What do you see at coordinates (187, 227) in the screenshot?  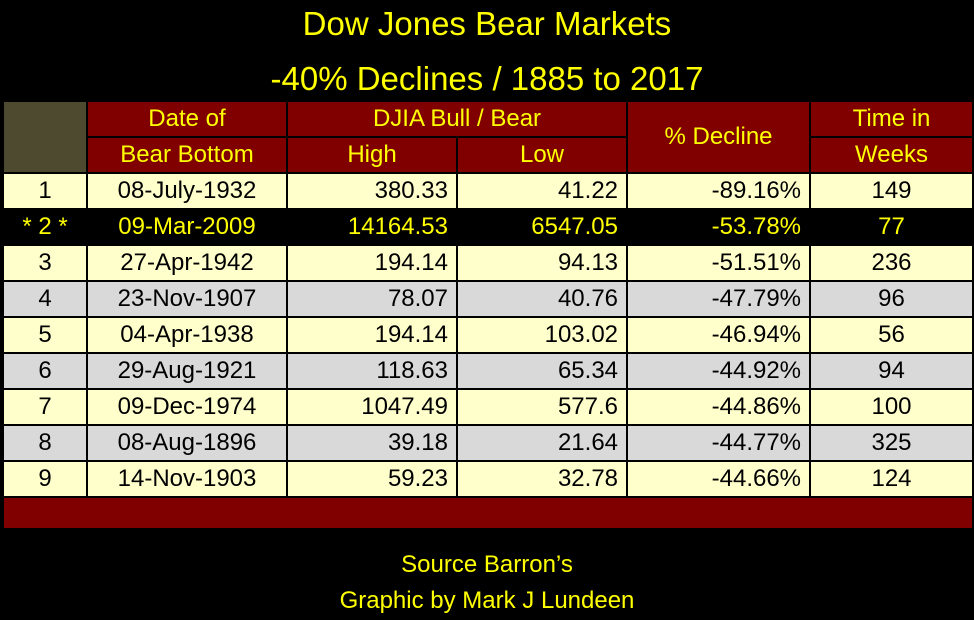 I see `date-cell: 09-Mar-2009` at bounding box center [187, 227].